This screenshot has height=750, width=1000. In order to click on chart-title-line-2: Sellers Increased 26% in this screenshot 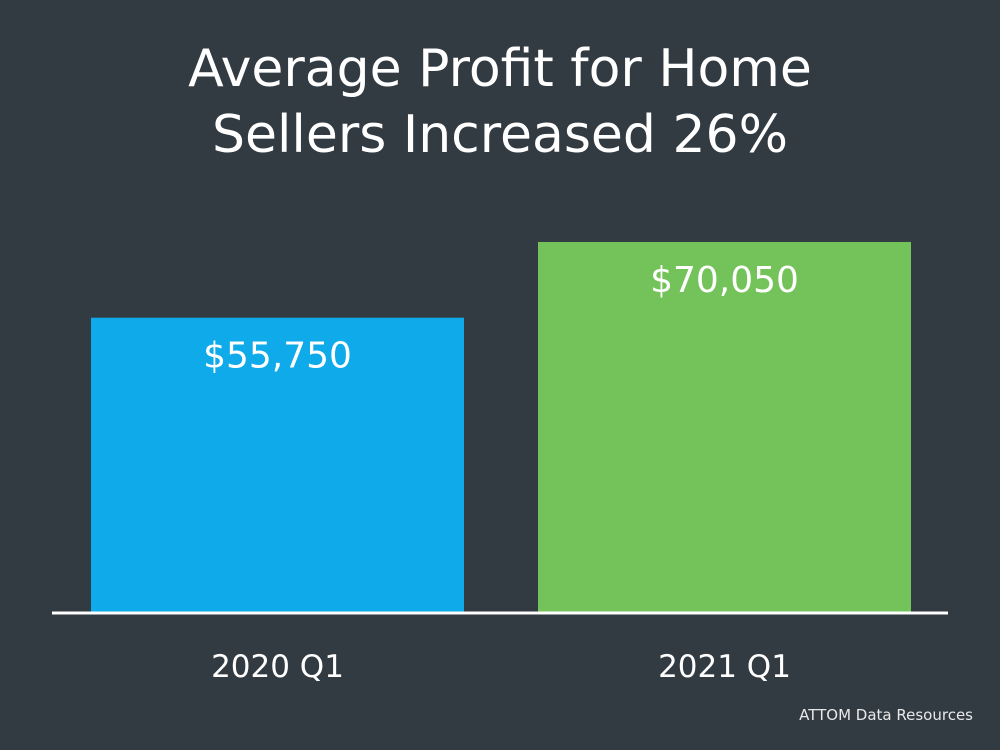, I will do `click(500, 135)`.